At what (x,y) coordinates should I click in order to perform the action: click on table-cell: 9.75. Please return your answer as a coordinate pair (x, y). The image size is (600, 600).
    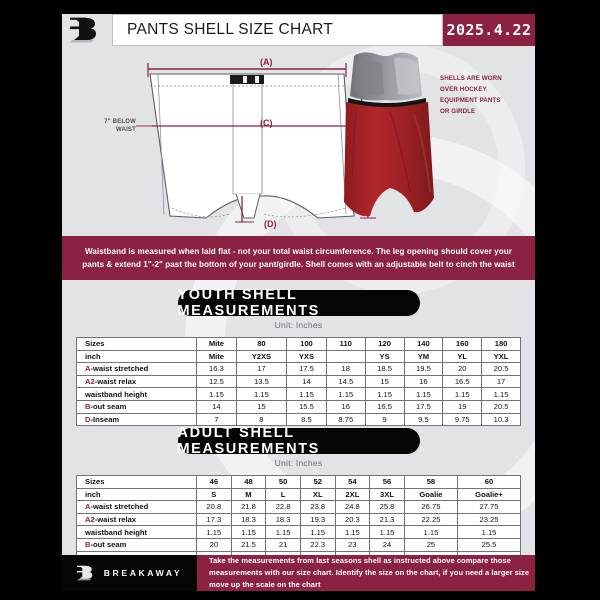
    Looking at the image, I should click on (462, 419).